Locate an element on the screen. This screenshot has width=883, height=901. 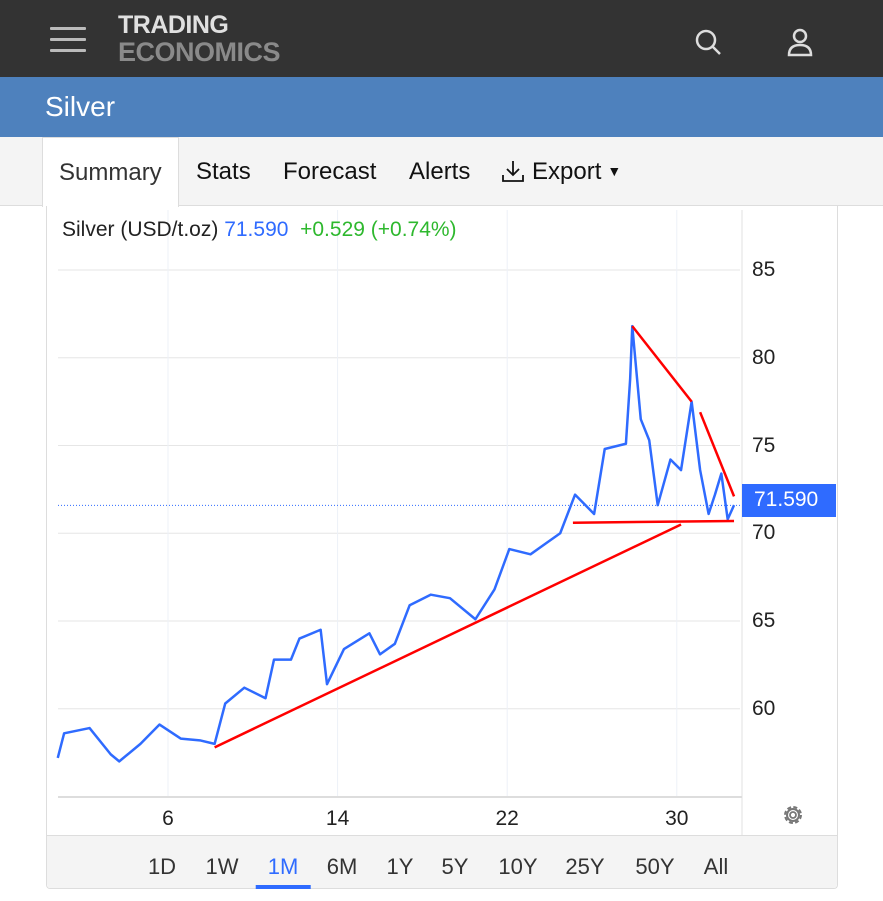
download-icon is located at coordinates (513, 171).